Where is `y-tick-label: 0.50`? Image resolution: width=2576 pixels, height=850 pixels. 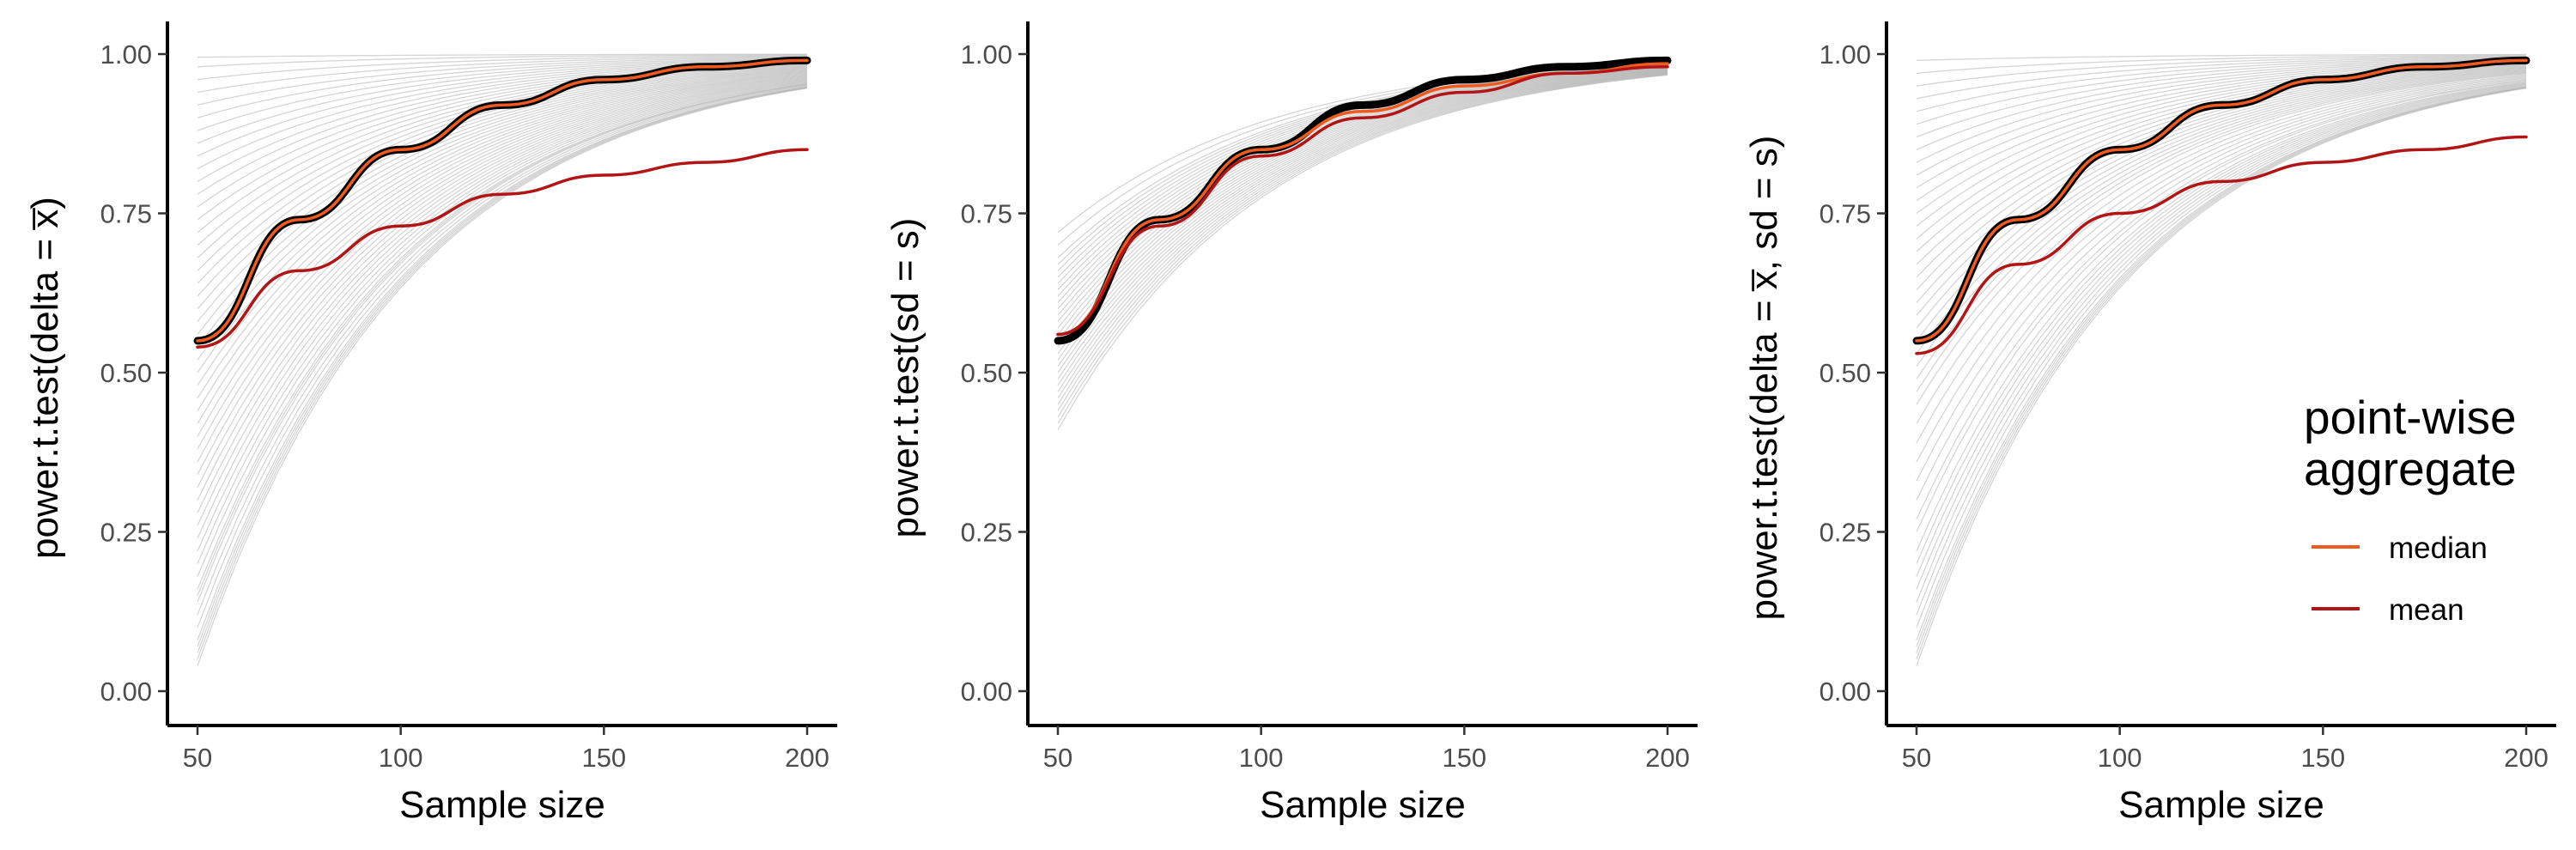 y-tick-label: 0.50 is located at coordinates (1845, 373).